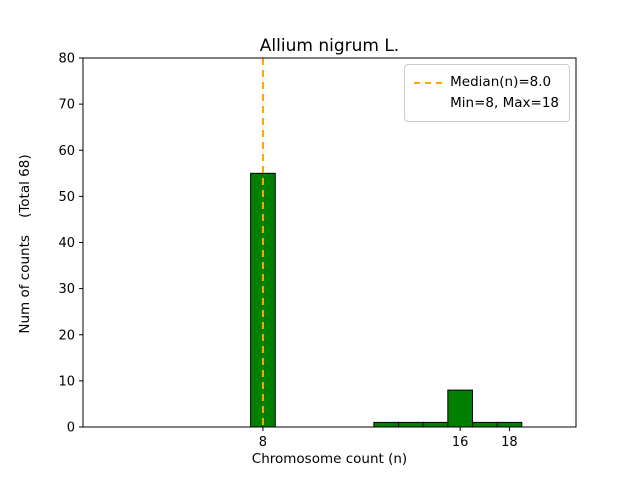 The width and height of the screenshot is (640, 480). Describe the element at coordinates (66, 105) in the screenshot. I see `y-tick-label: 70` at that location.